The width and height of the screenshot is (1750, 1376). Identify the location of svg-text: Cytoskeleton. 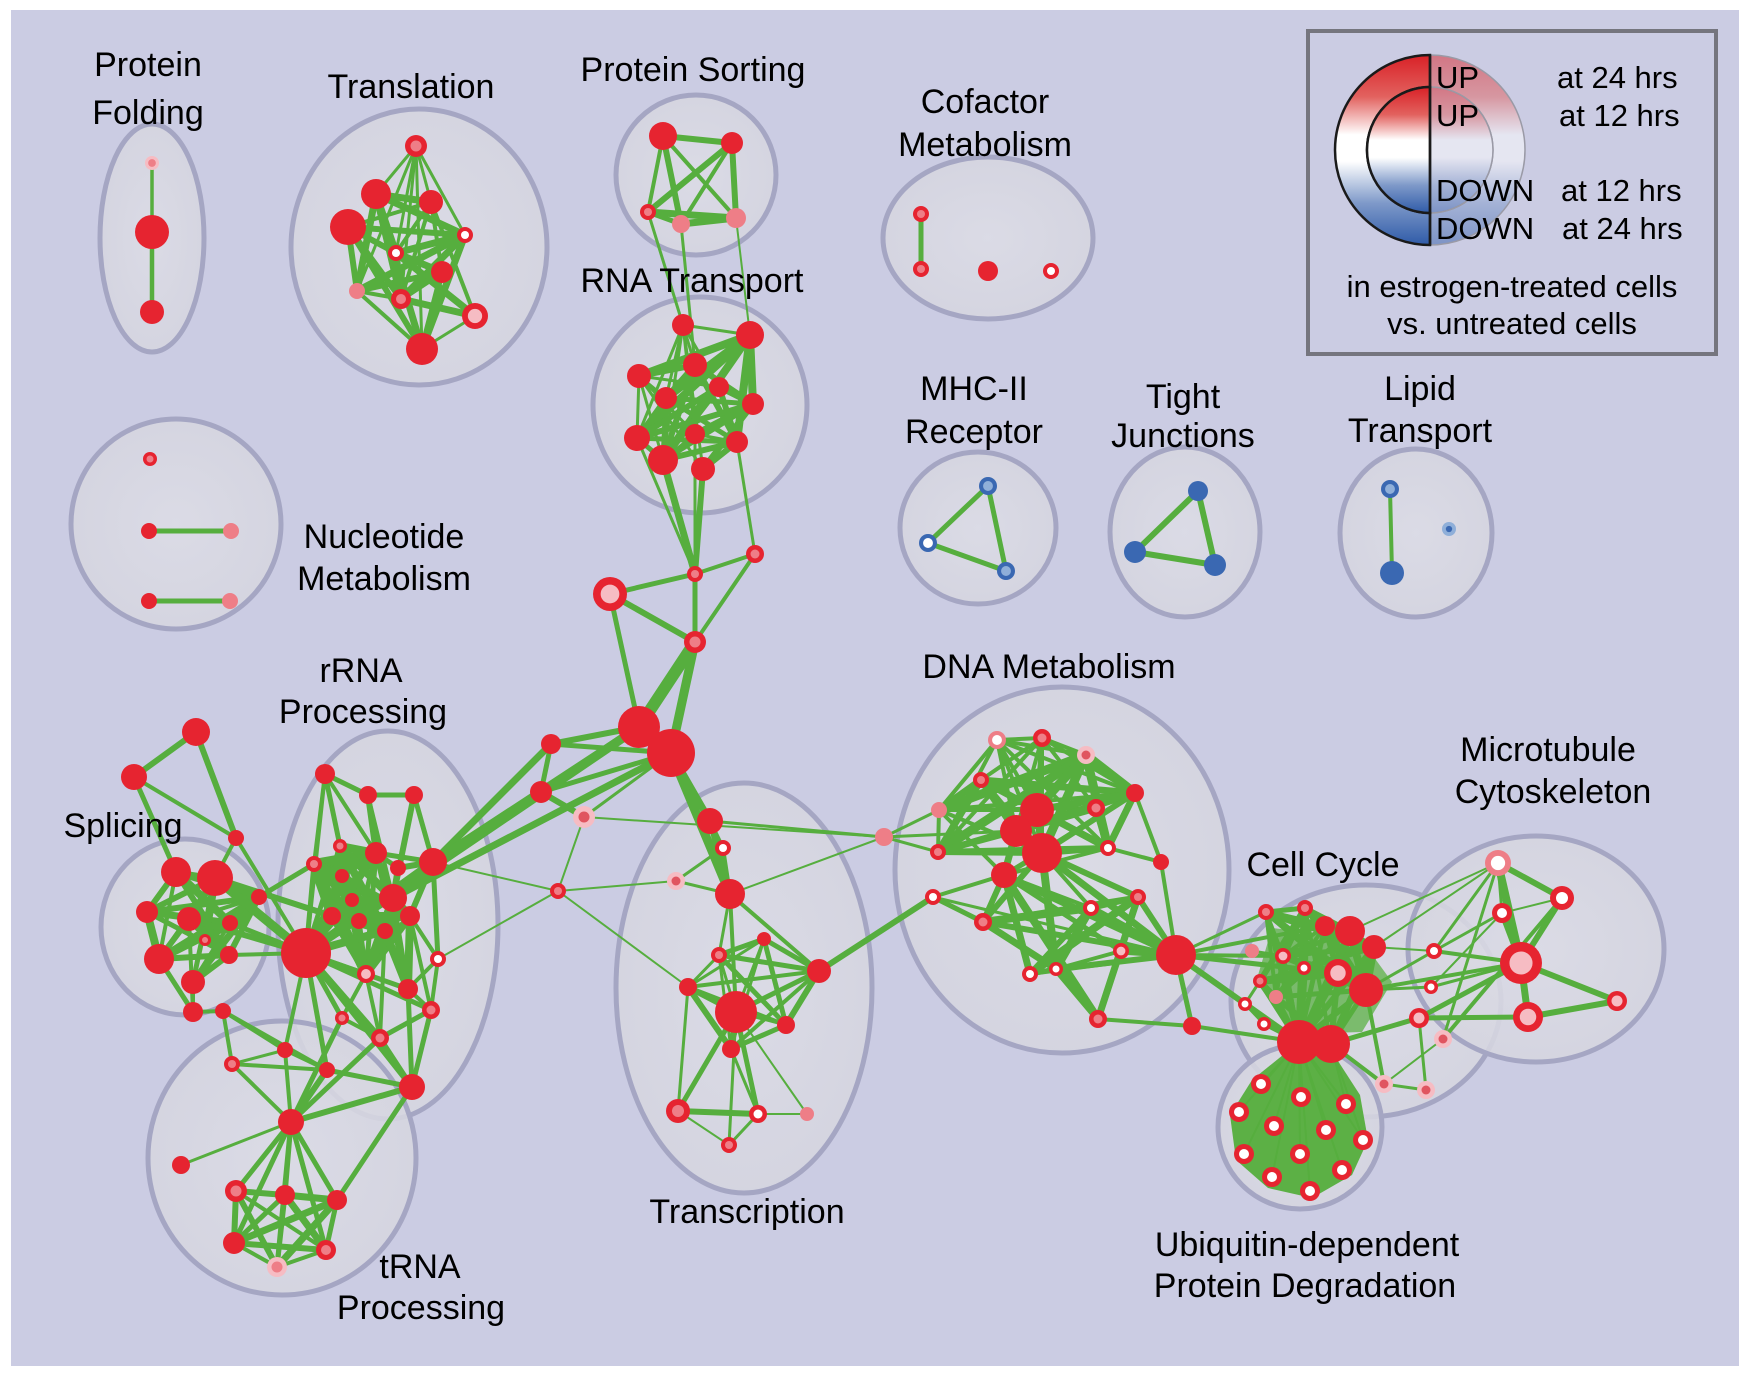
(1553, 792).